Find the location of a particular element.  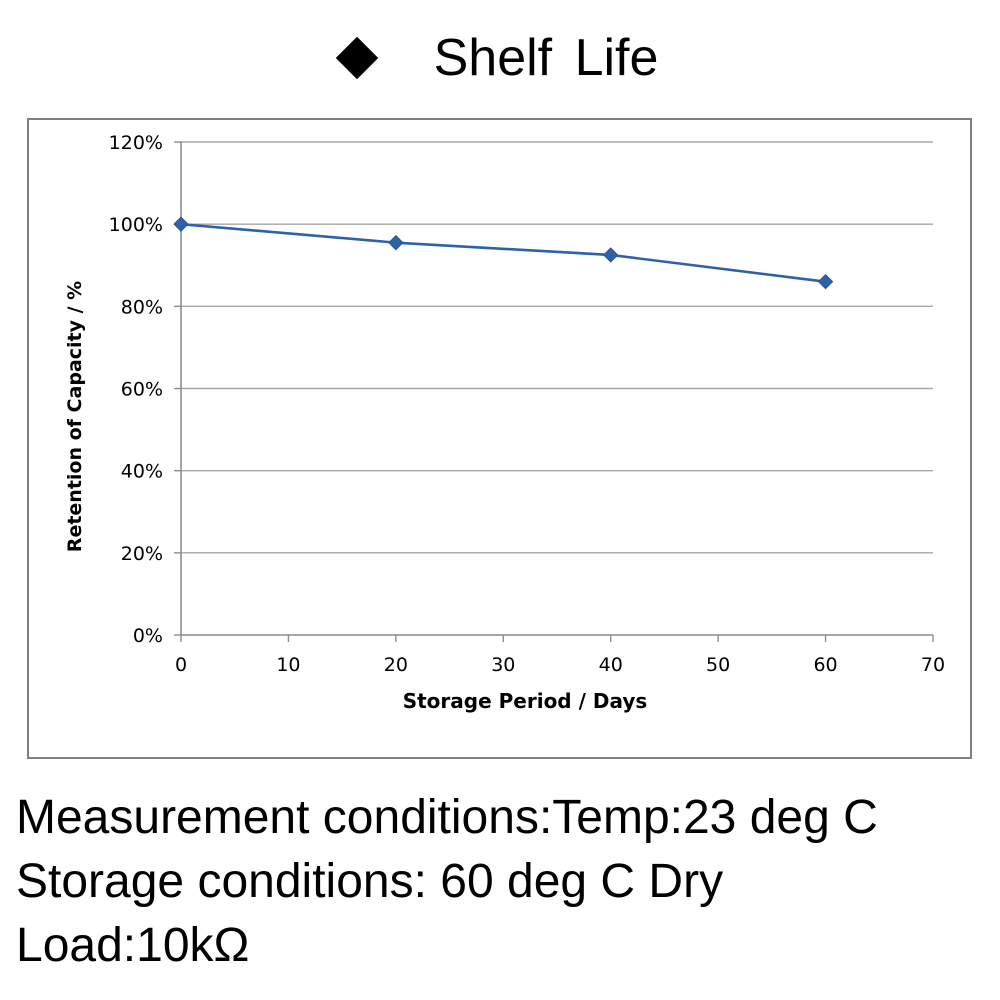

y-tick-label: 80% is located at coordinates (142, 307).